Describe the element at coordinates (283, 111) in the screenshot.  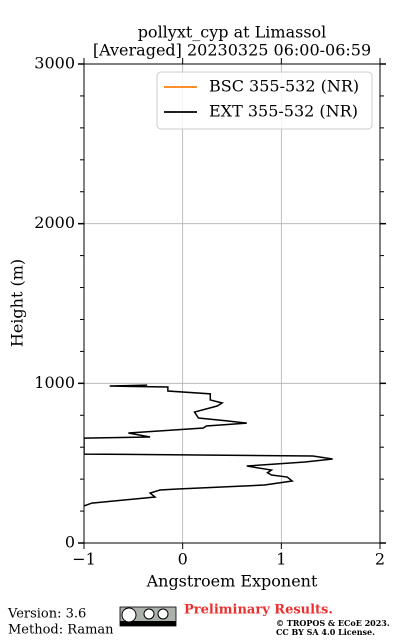
I see `legend-label: EXT 355-532 (NR)` at that location.